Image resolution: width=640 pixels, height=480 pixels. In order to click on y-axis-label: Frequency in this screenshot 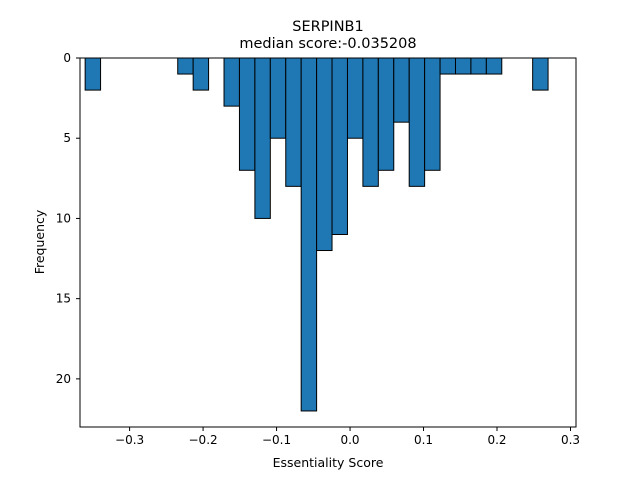, I will do `click(39, 241)`.